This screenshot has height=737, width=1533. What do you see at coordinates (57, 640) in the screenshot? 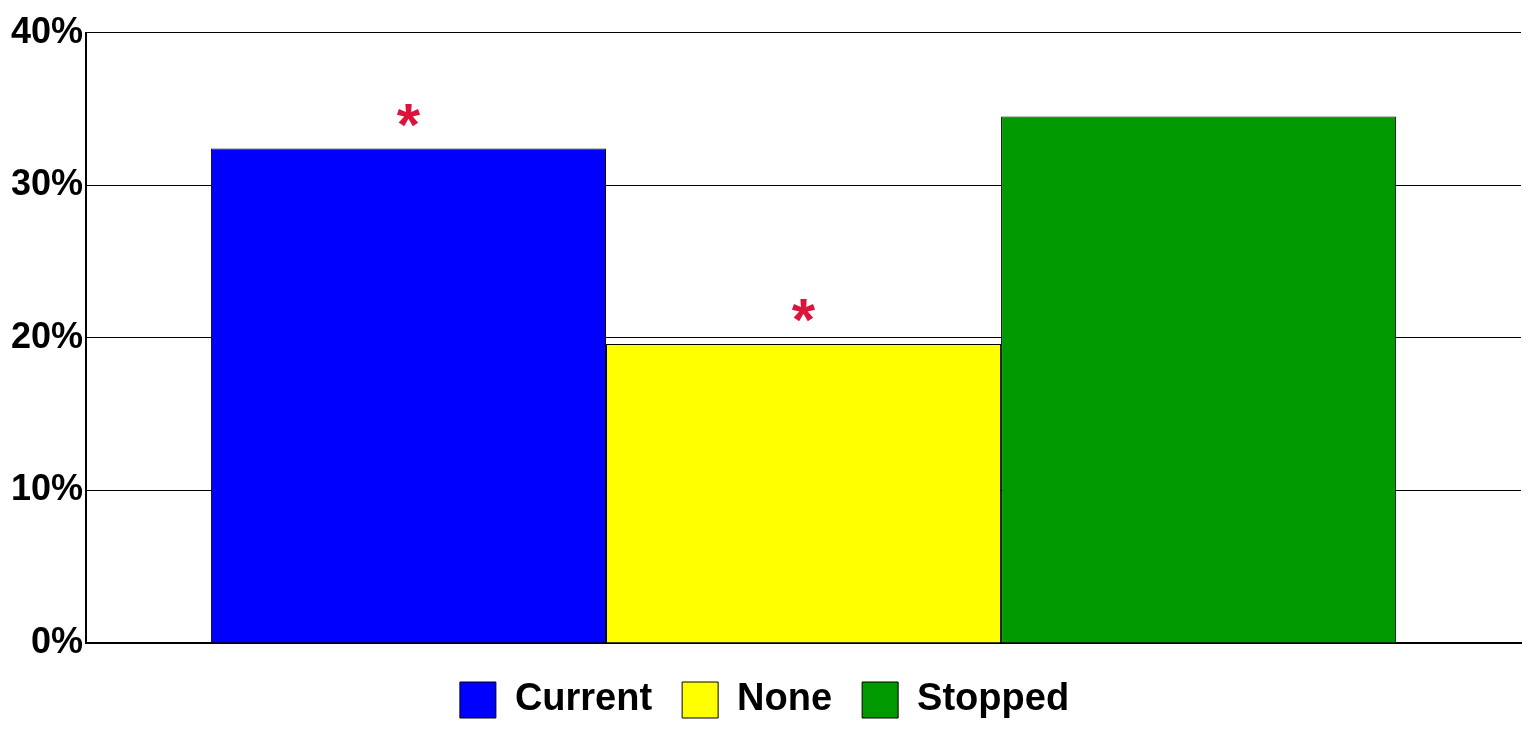
I see `y-tick-label: 0%` at bounding box center [57, 640].